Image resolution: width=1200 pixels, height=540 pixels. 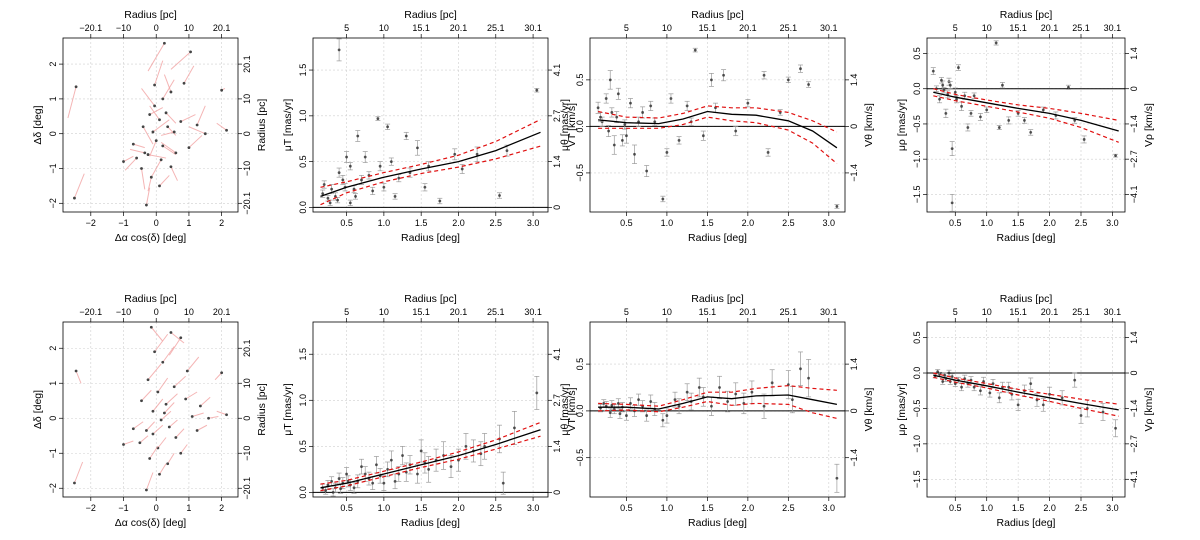 I want to click on top-tick-label: −20.1, so click(x=90, y=28).